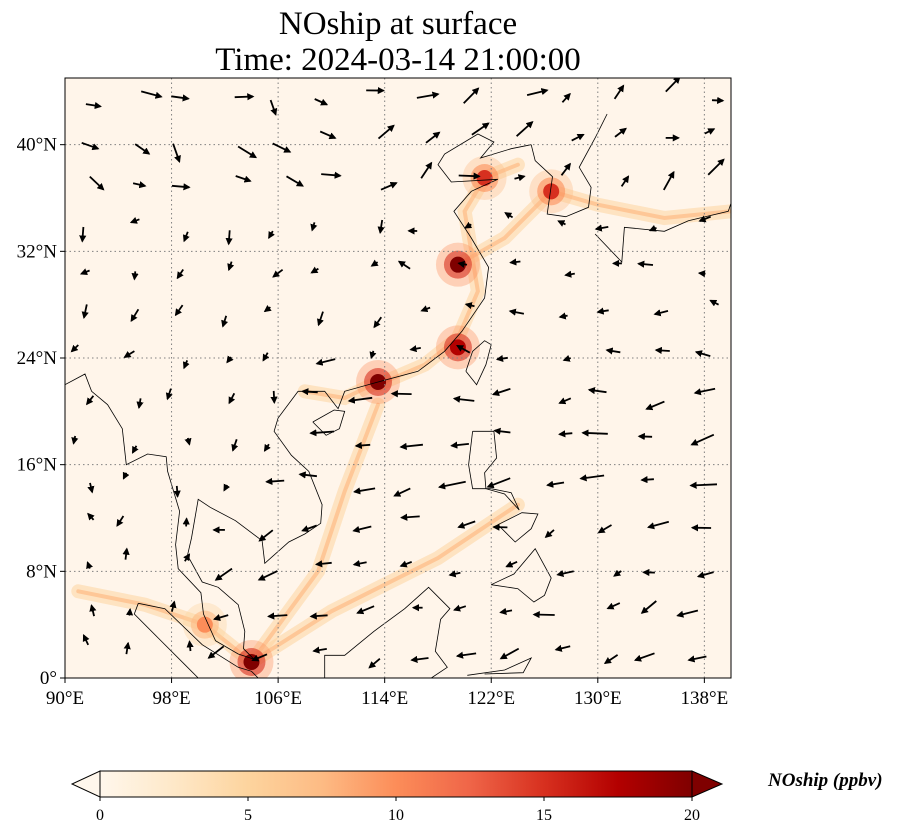  I want to click on colorbar-tick-label: 10, so click(396, 815).